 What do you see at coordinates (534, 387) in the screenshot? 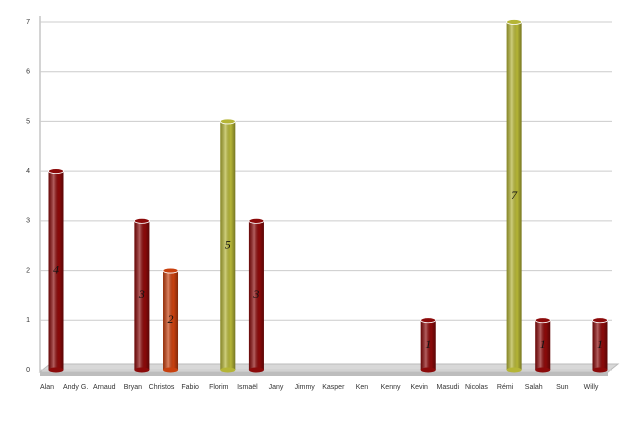
I see `x-tick-label: Salah` at bounding box center [534, 387].